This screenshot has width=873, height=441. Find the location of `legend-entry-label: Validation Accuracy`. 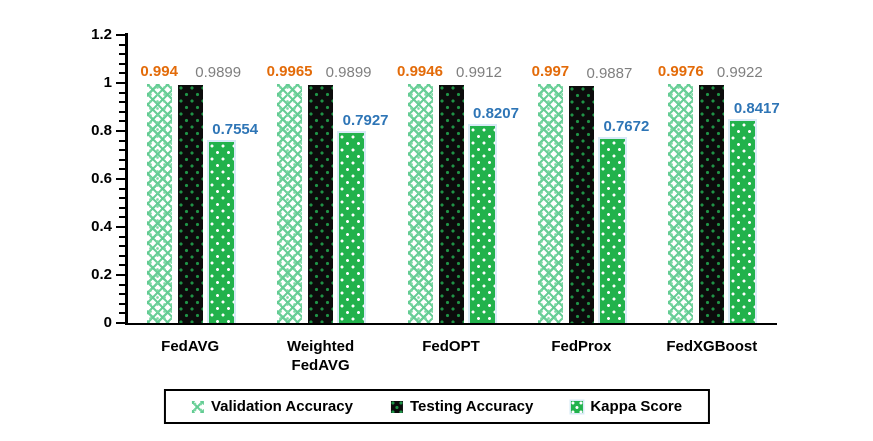

legend-entry-label: Validation Accuracy is located at coordinates (281, 406).